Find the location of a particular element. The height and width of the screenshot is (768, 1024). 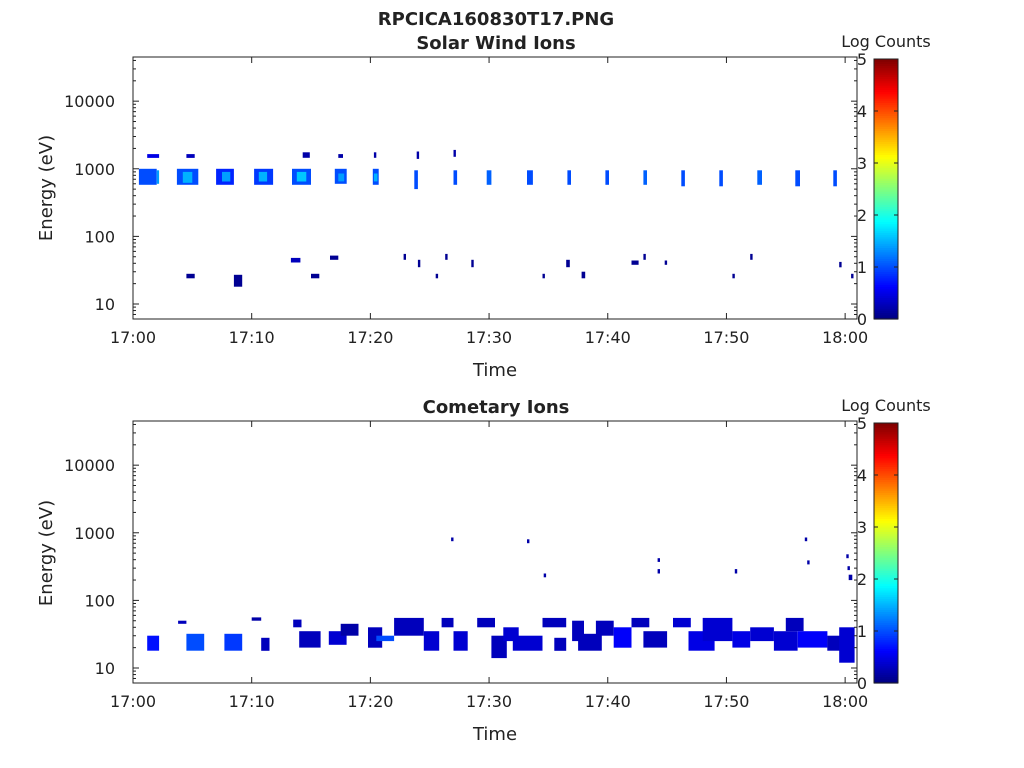

x-tick-label: 18:00 is located at coordinates (845, 337).